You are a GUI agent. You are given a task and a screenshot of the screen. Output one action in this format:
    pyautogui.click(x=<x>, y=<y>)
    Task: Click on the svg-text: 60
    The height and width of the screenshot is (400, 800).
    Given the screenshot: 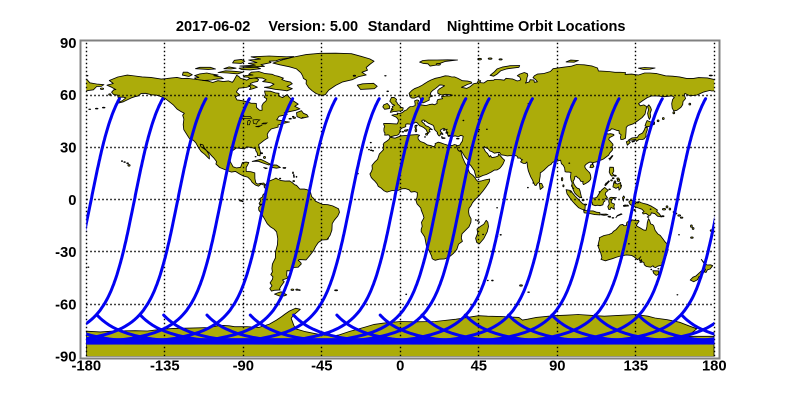 What is the action you would take?
    pyautogui.click(x=68, y=96)
    